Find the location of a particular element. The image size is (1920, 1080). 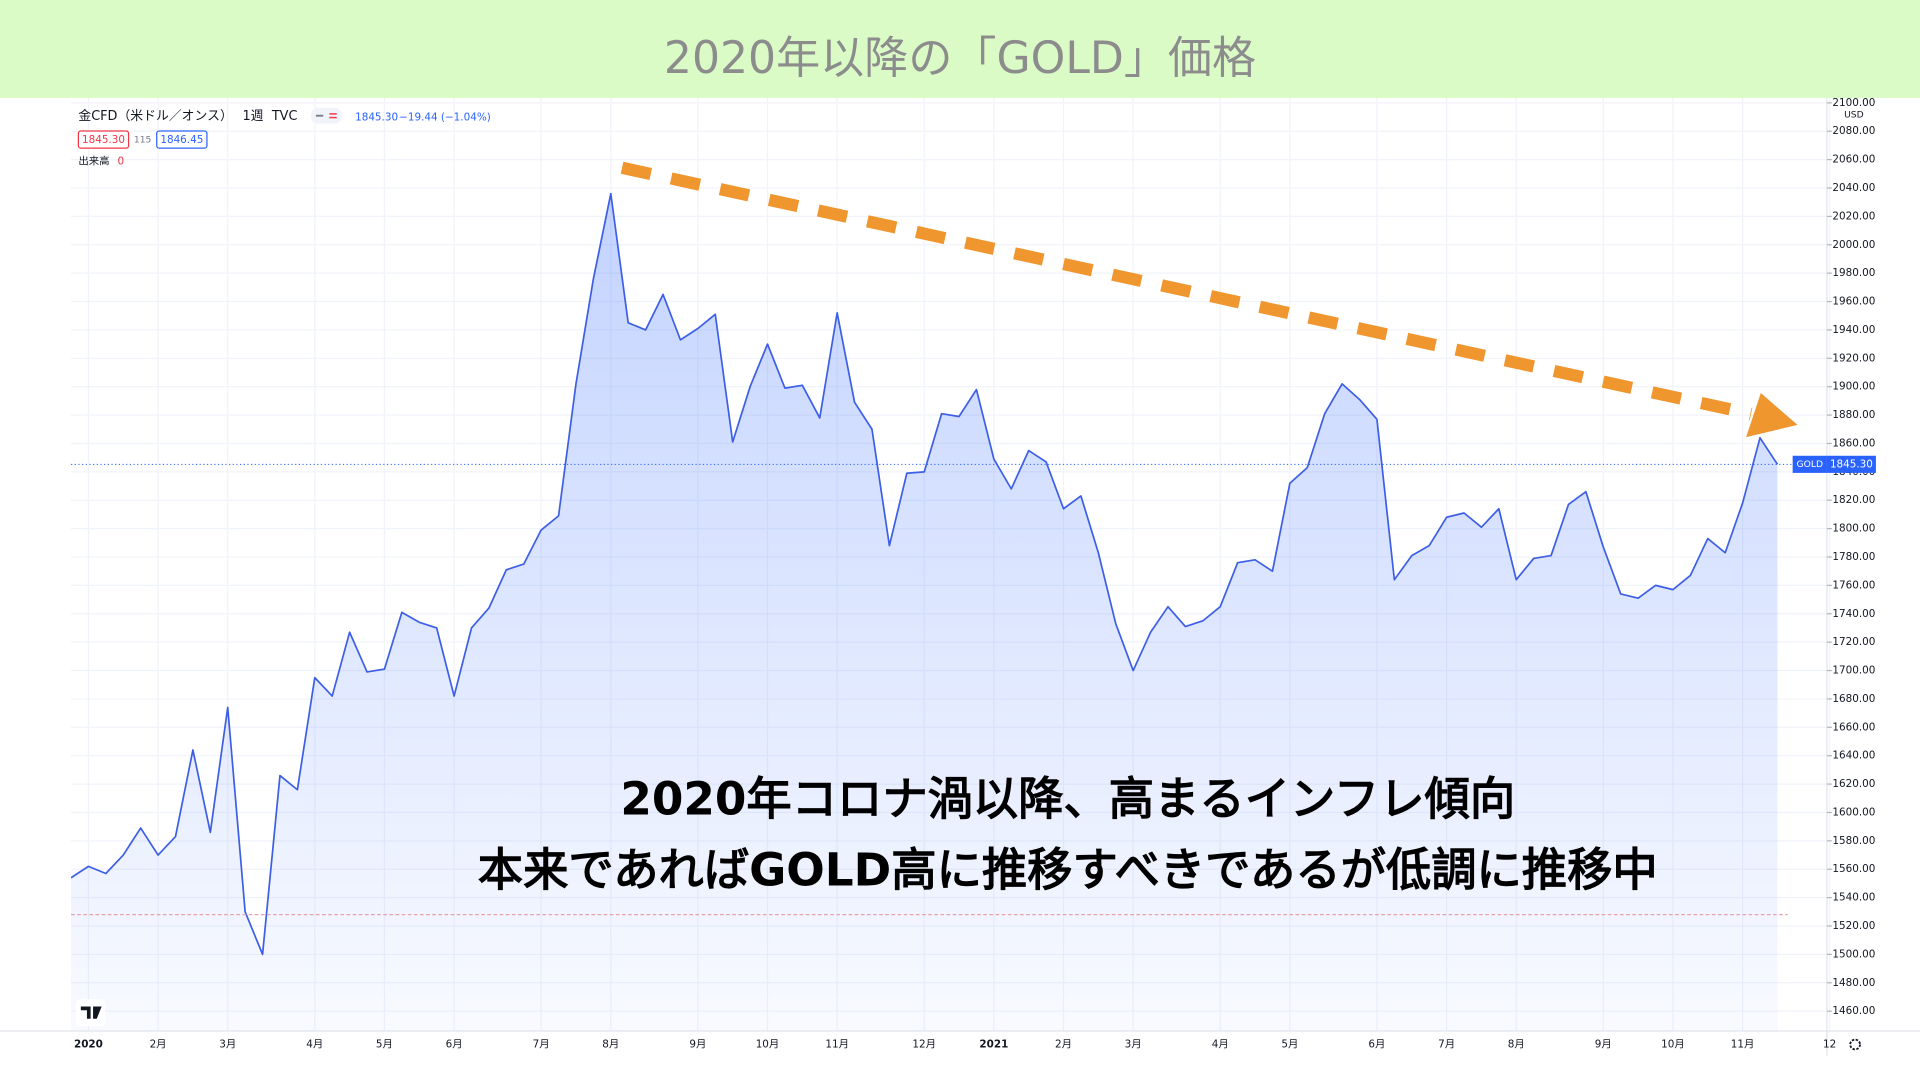

y-tick-label: 1820.00 is located at coordinates (1853, 500).